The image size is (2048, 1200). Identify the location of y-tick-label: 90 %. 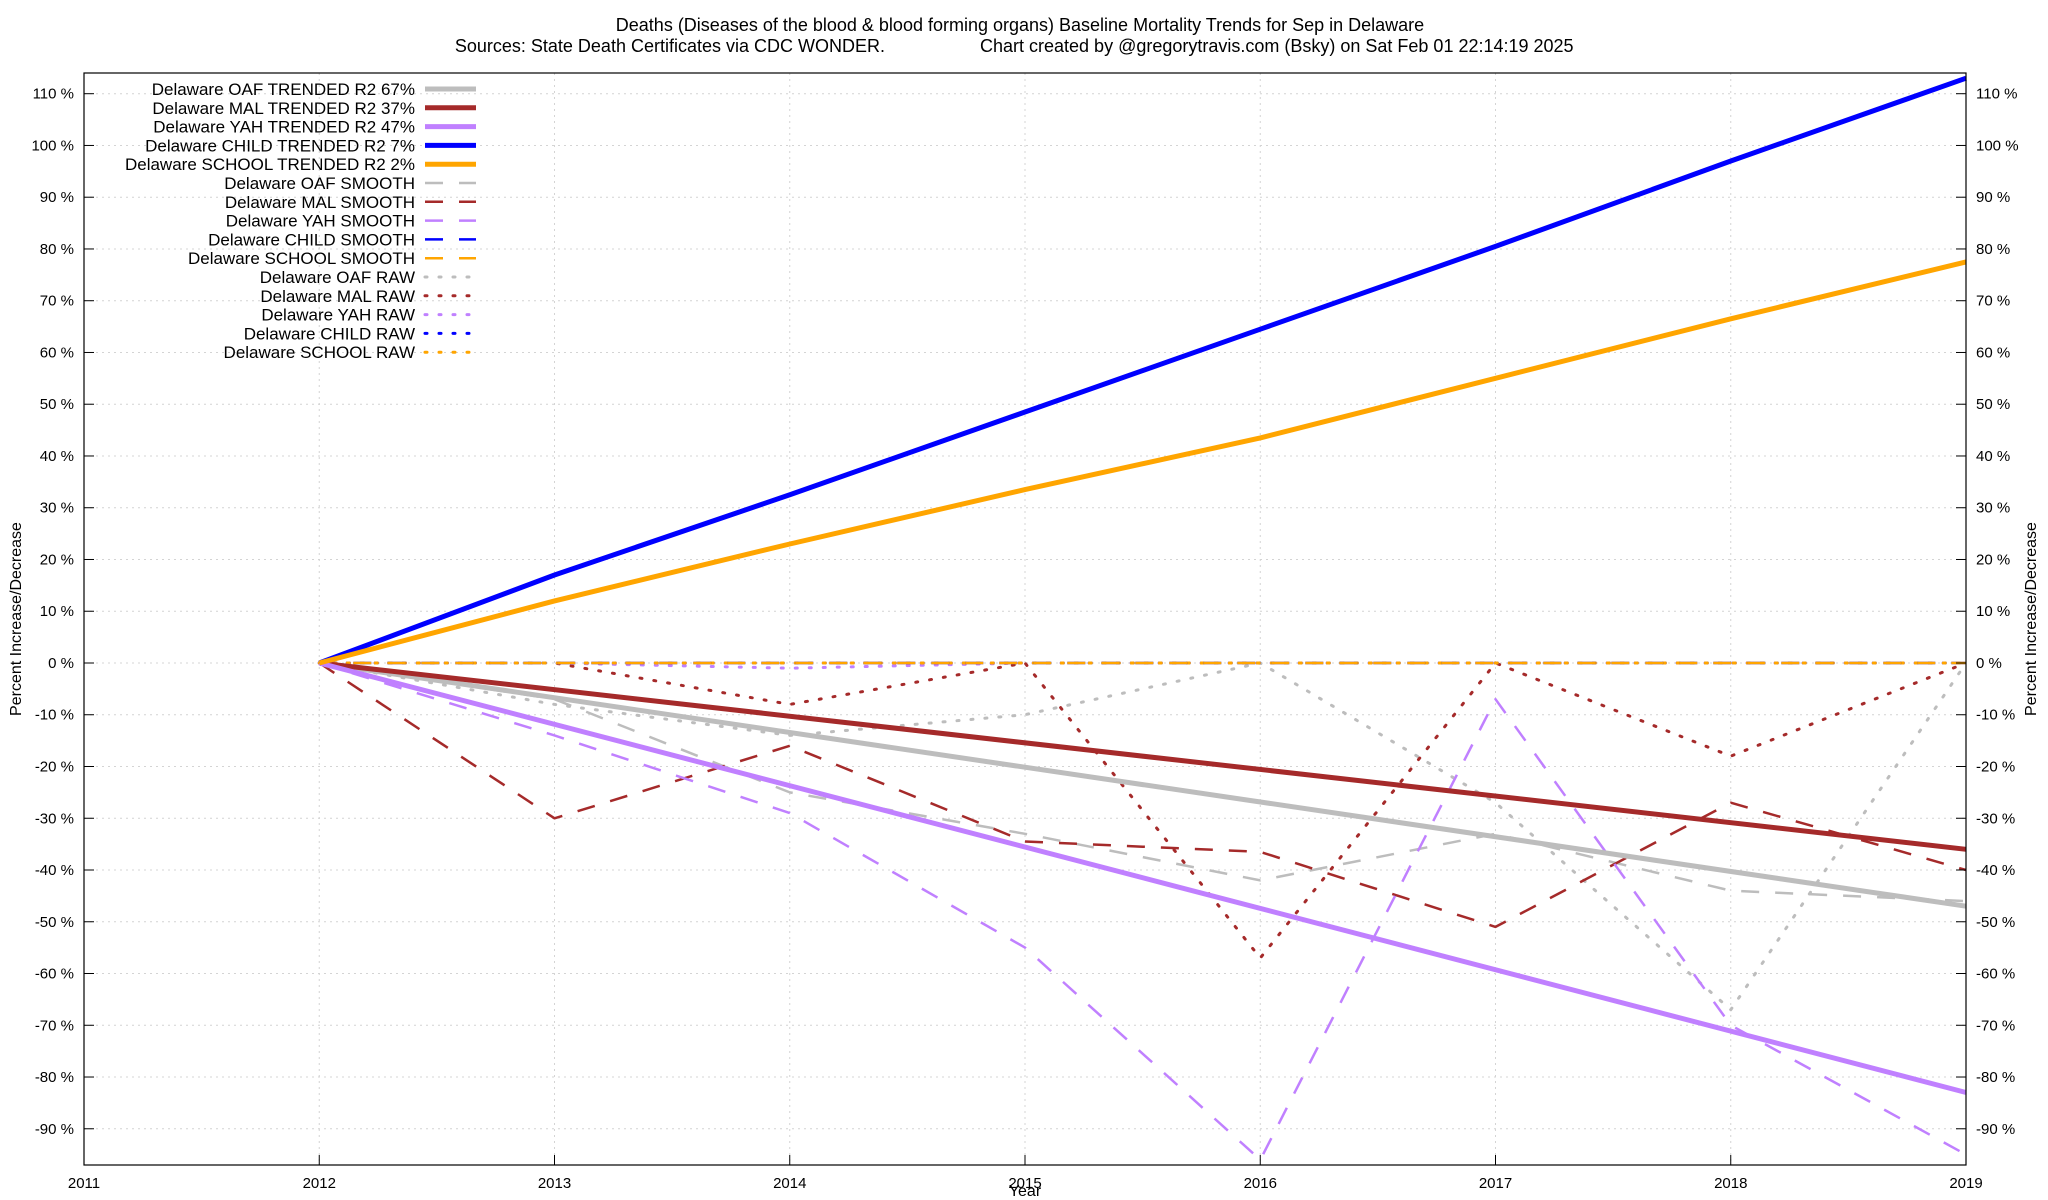
(57, 197).